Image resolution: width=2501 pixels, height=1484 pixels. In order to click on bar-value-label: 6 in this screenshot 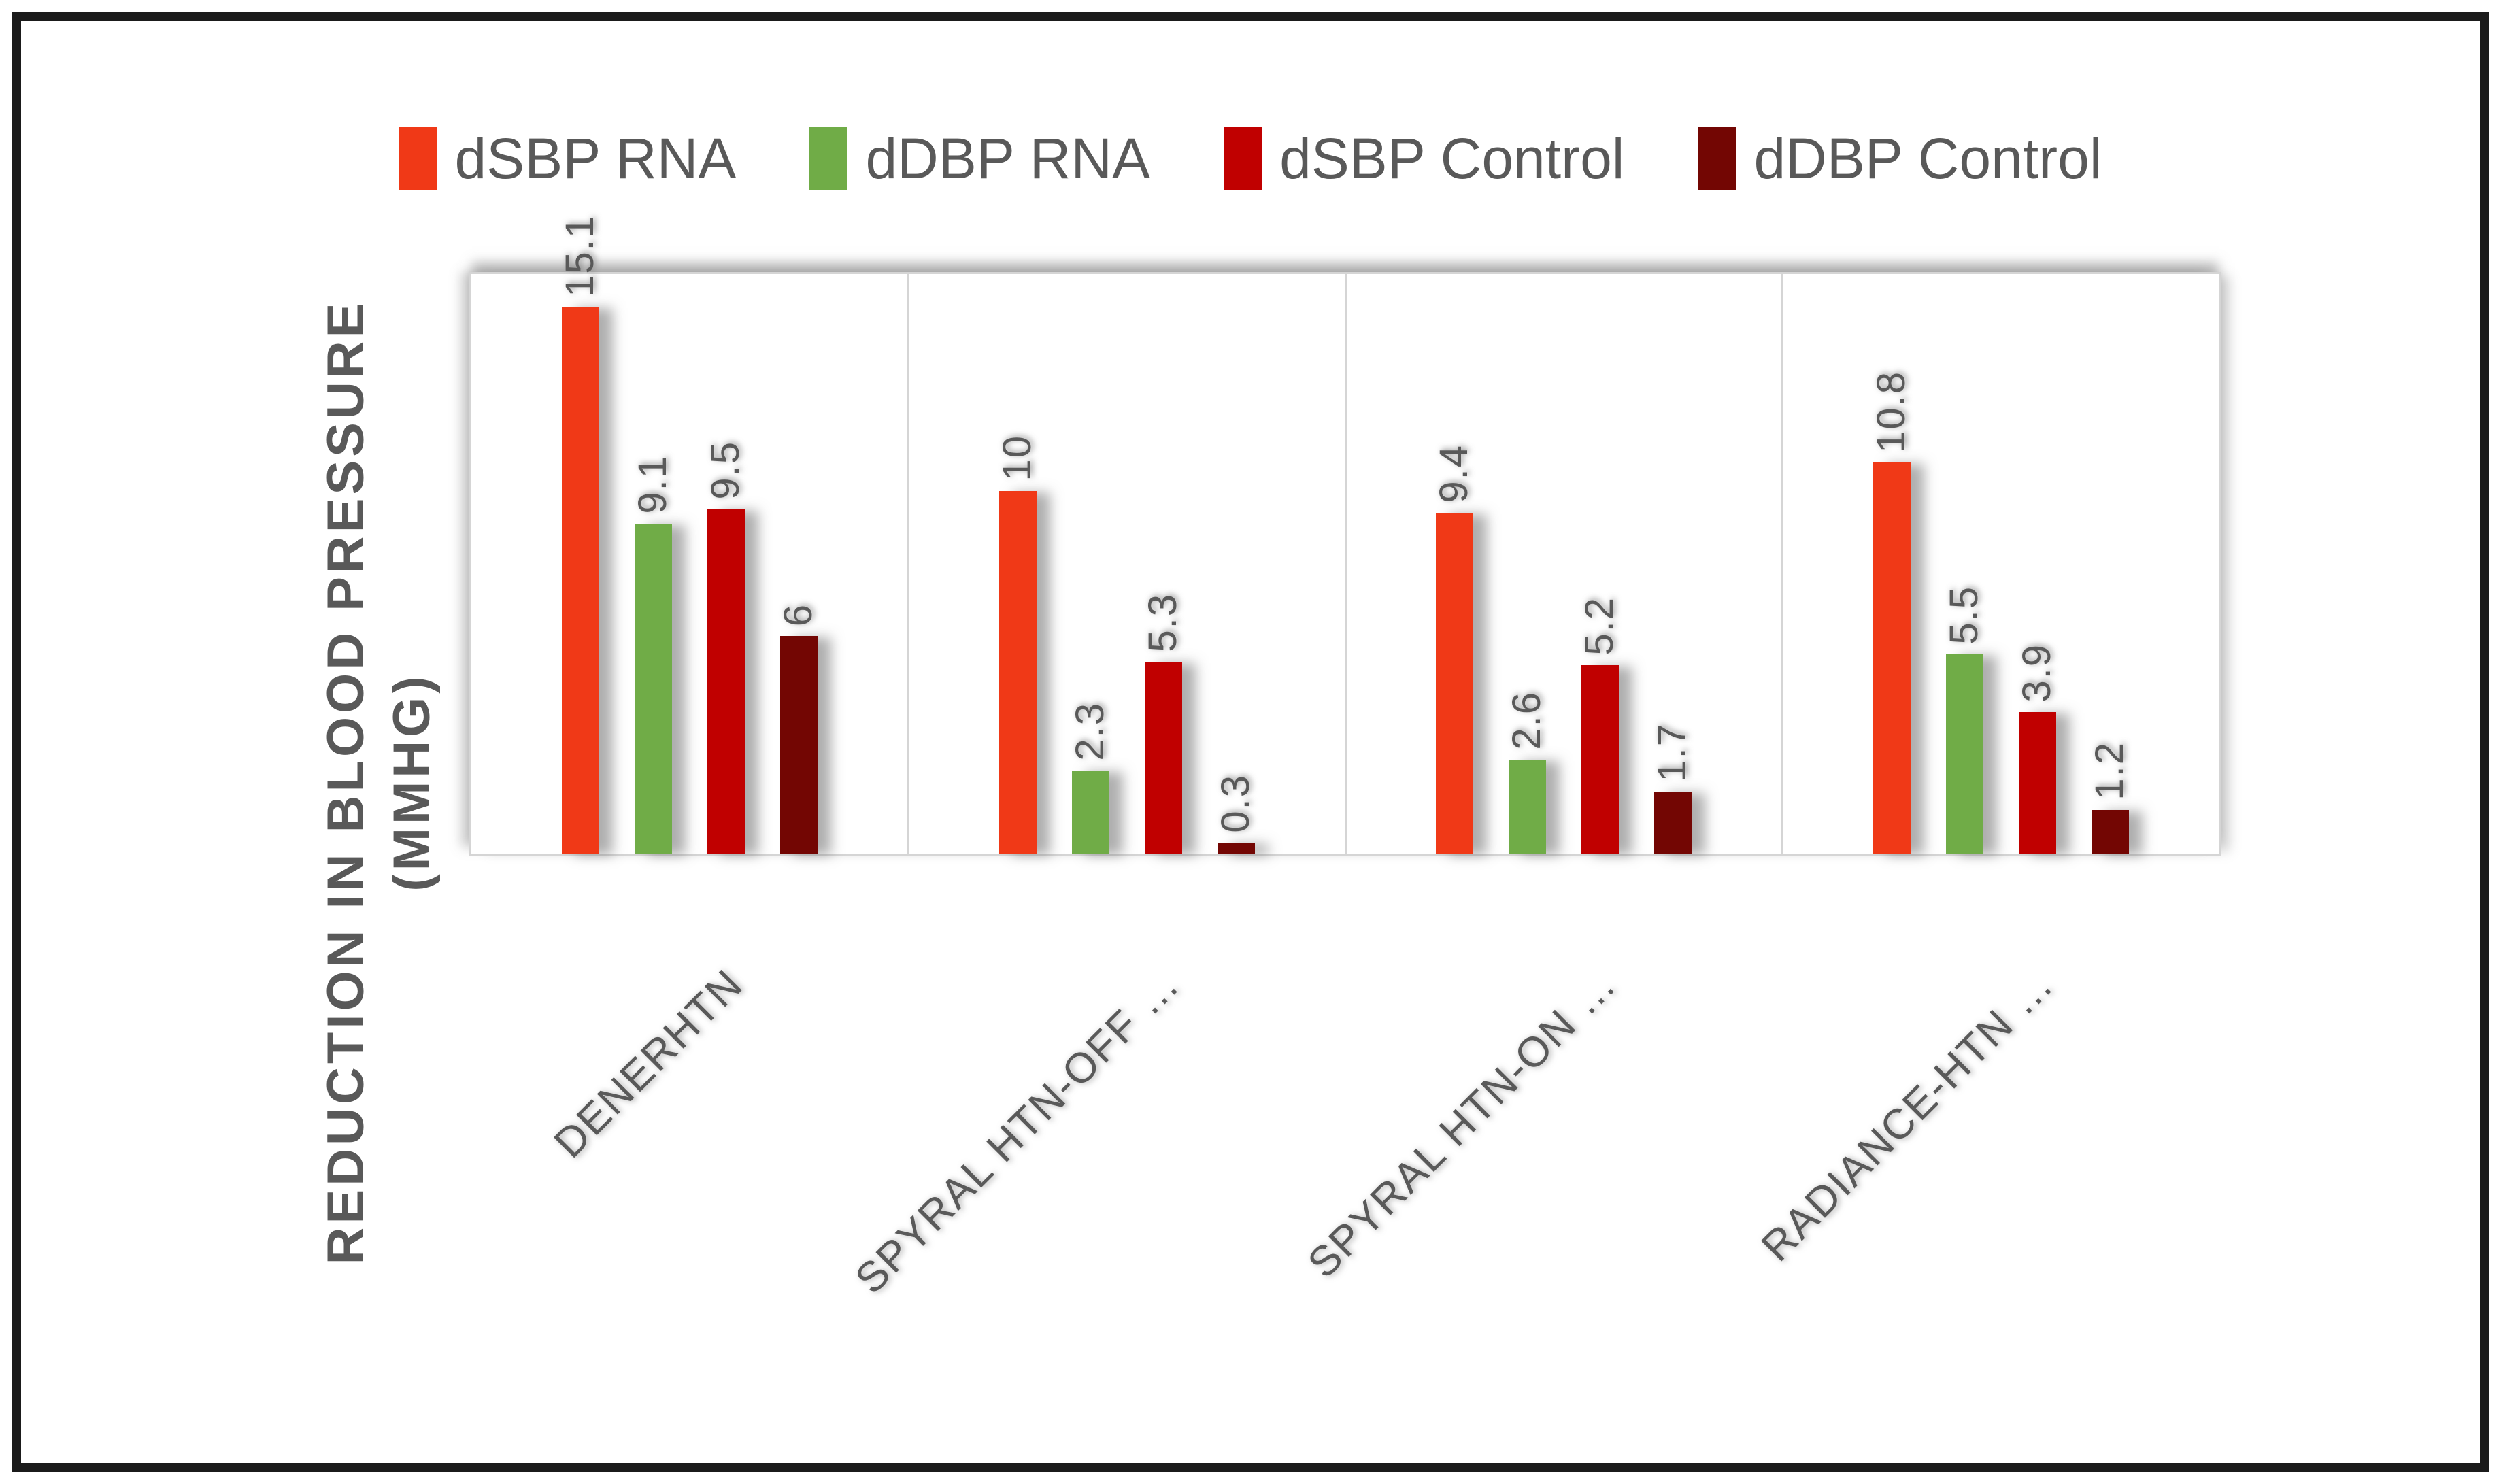, I will do `click(798, 614)`.